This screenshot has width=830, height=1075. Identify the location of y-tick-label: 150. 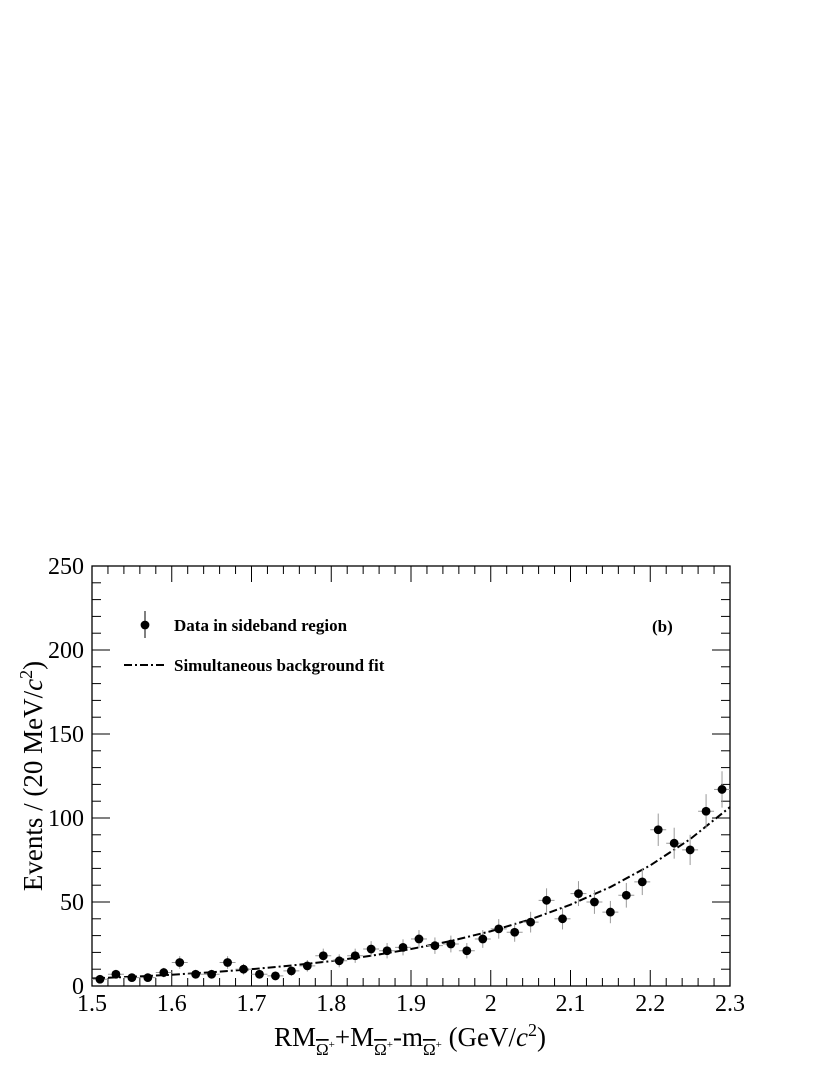
(66, 735).